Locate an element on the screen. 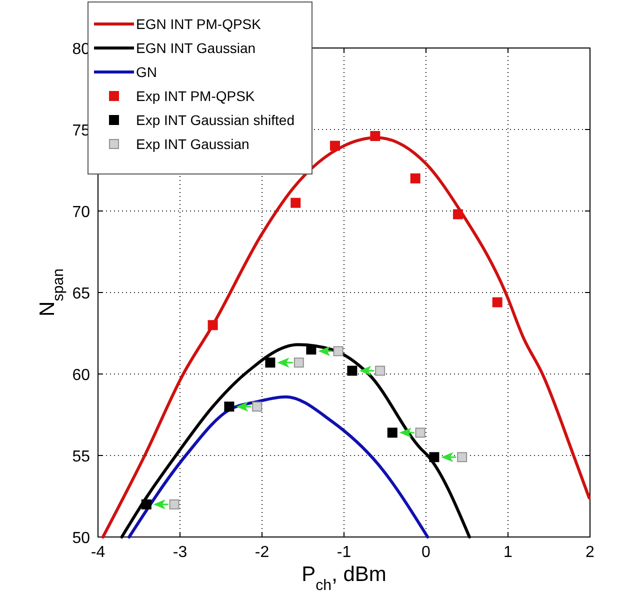 The image size is (621, 597). y-tick-label: 50 is located at coordinates (81, 538).